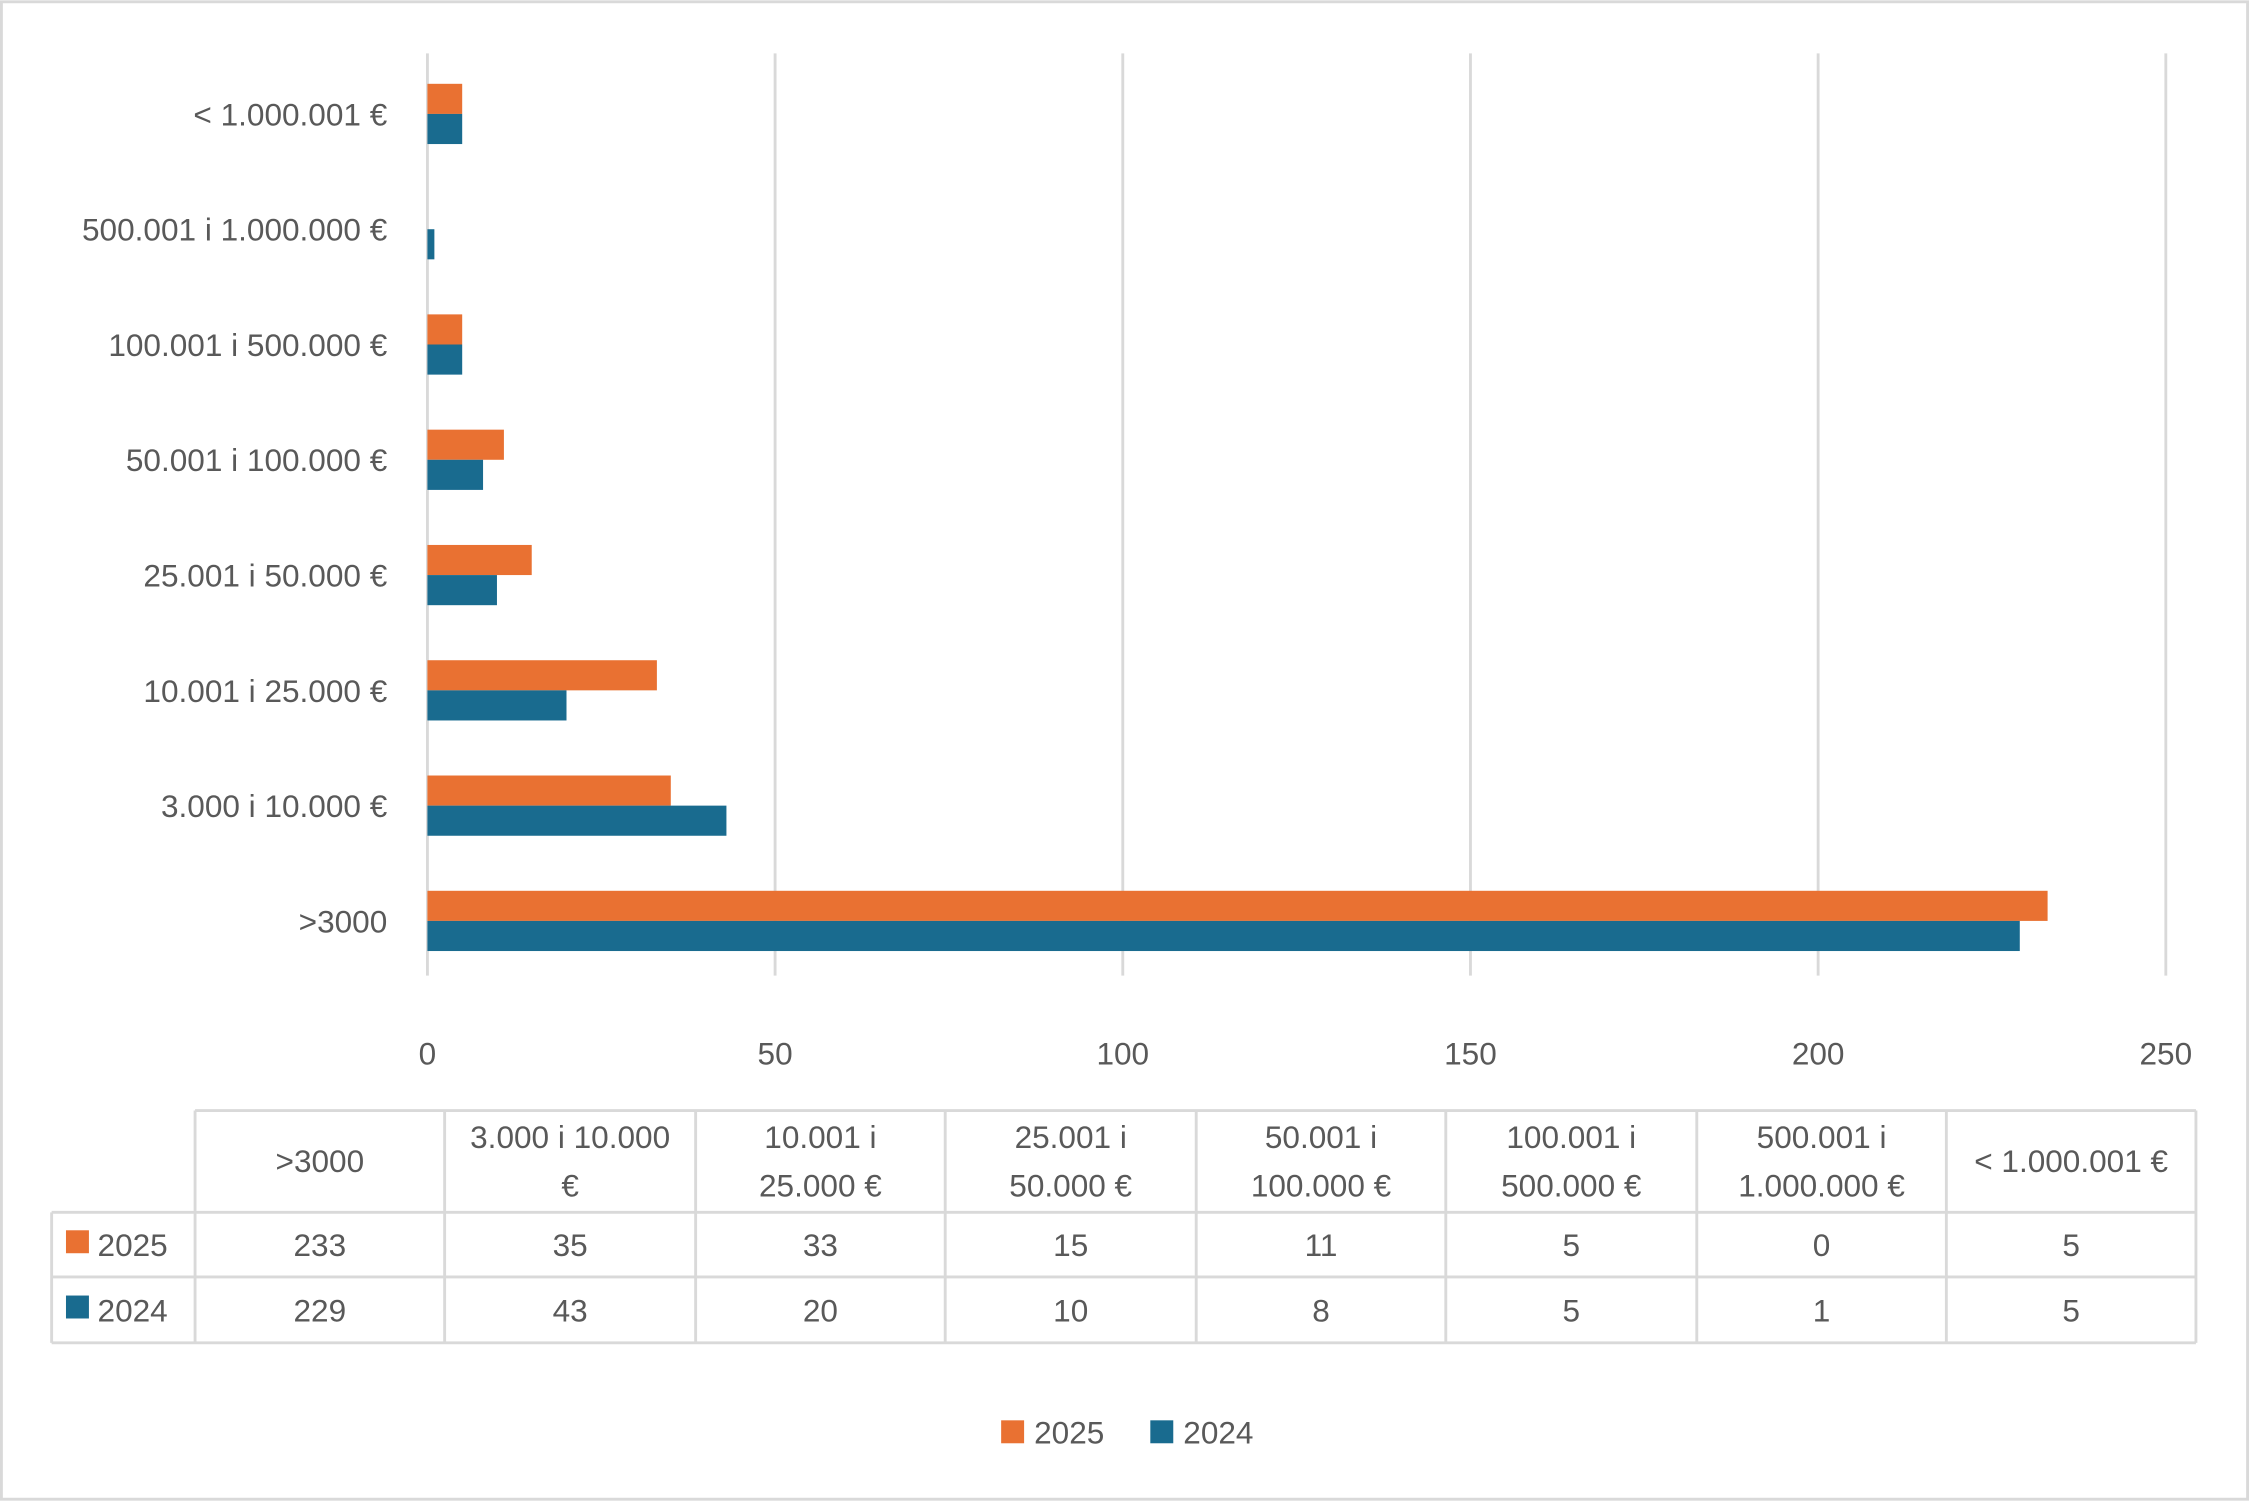 The height and width of the screenshot is (1501, 2249). I want to click on table-cell: 35, so click(570, 1245).